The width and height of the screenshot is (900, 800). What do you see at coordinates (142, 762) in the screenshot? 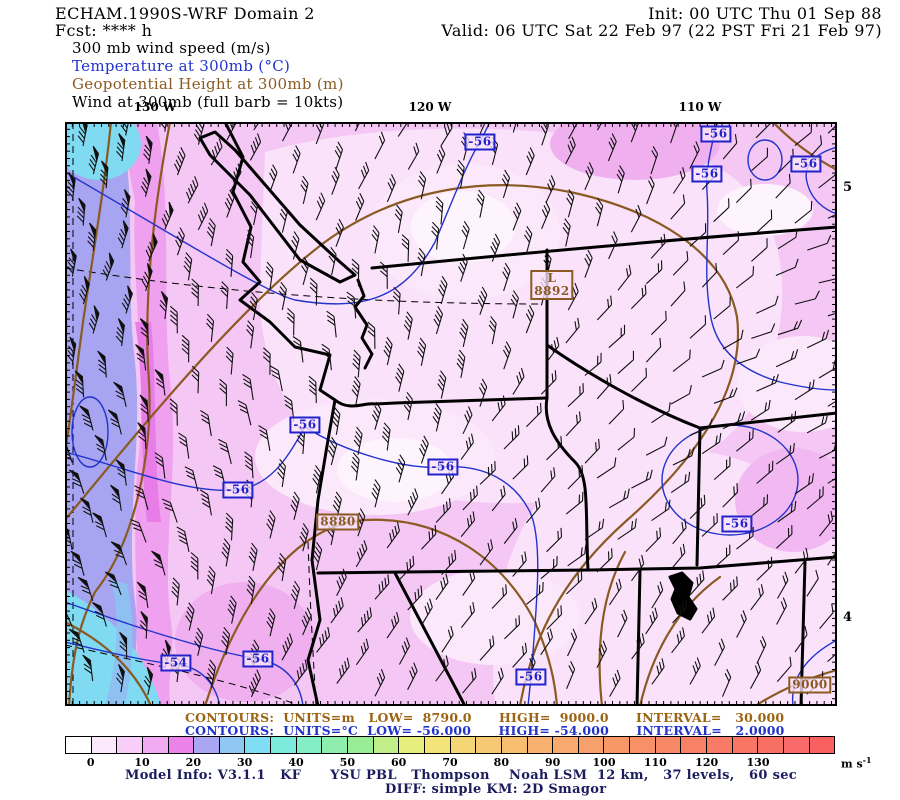
I see `colorbar-tick-label: 10` at bounding box center [142, 762].